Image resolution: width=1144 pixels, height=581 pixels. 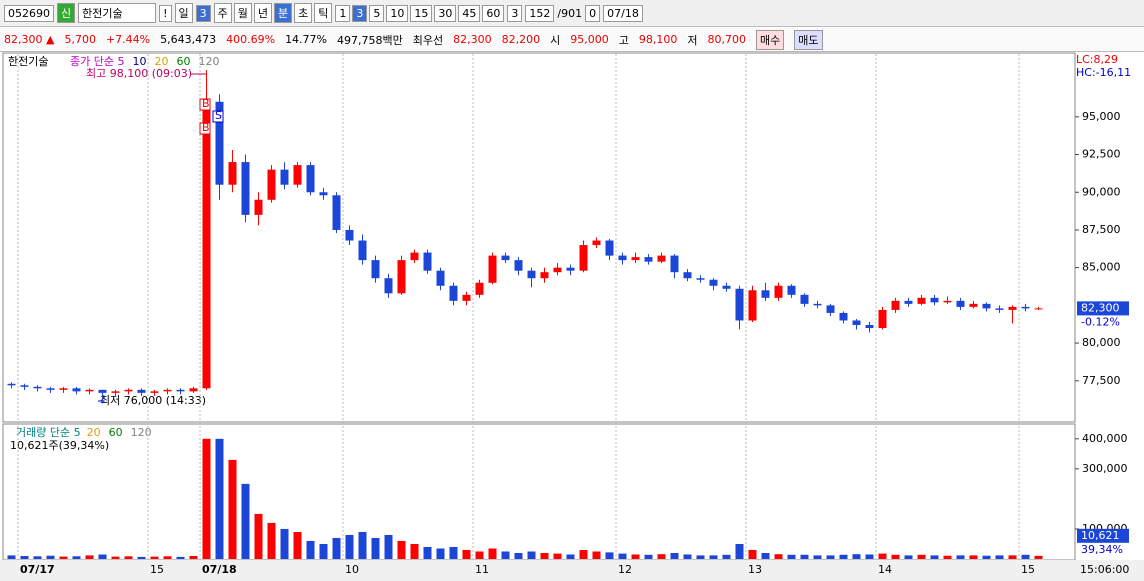 What do you see at coordinates (139, 73) in the screenshot?
I see `high-note: 최고 98,100 (09:03)` at bounding box center [139, 73].